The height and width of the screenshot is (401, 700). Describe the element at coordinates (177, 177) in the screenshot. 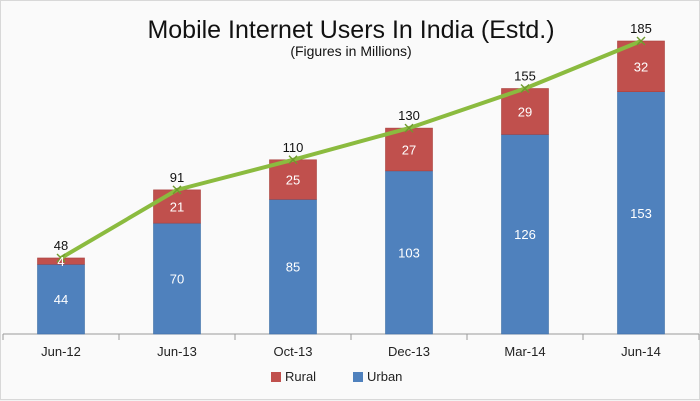

I see `total-value-label: 91` at that location.